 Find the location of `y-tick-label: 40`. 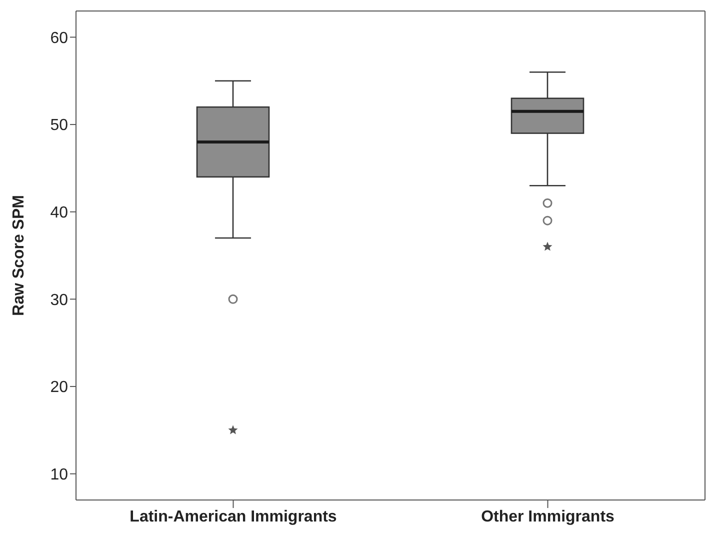

y-tick-label: 40 is located at coordinates (59, 213).